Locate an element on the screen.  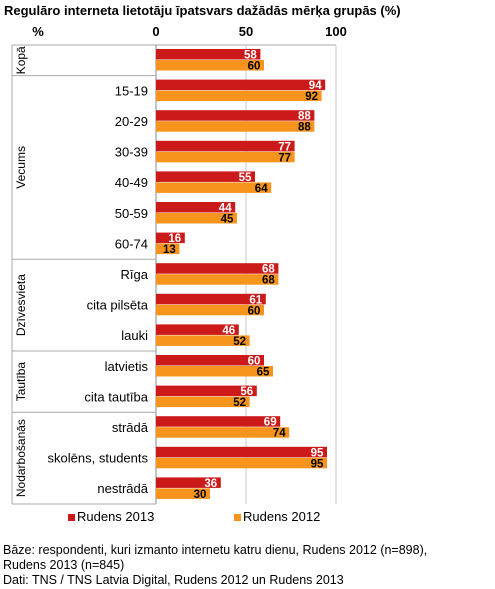
data-label: 45 is located at coordinates (227, 220).